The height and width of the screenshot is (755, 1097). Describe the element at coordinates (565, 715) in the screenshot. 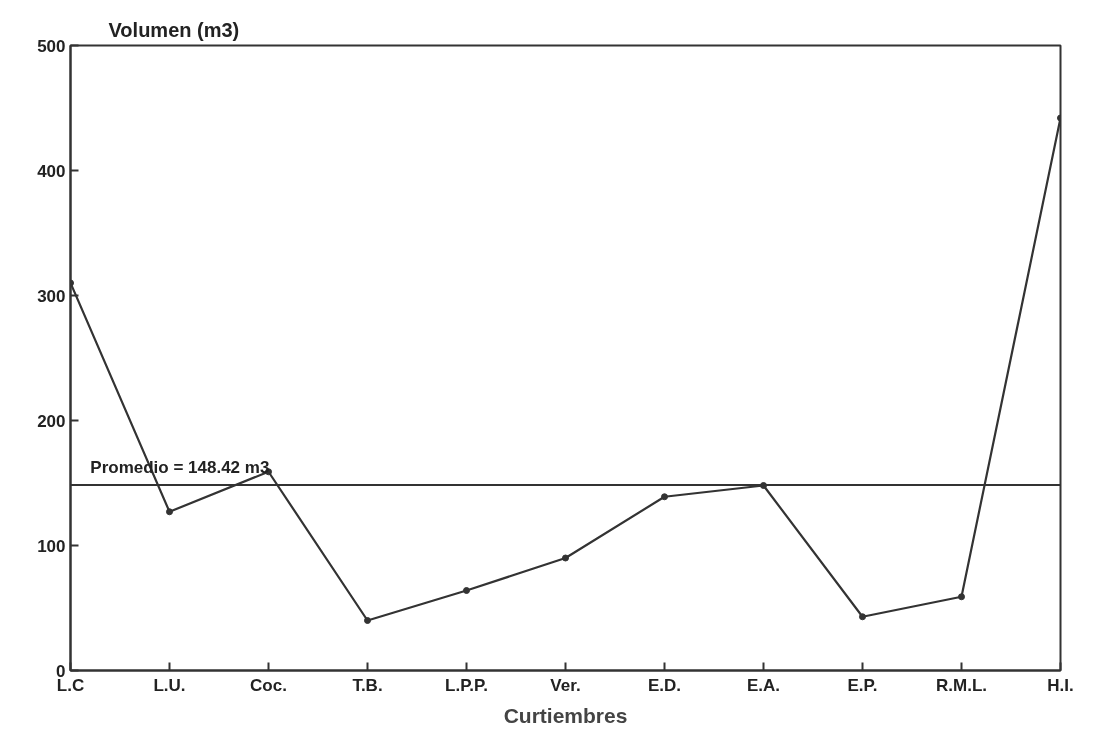

I see `x-axis-title: Curtiembres` at that location.